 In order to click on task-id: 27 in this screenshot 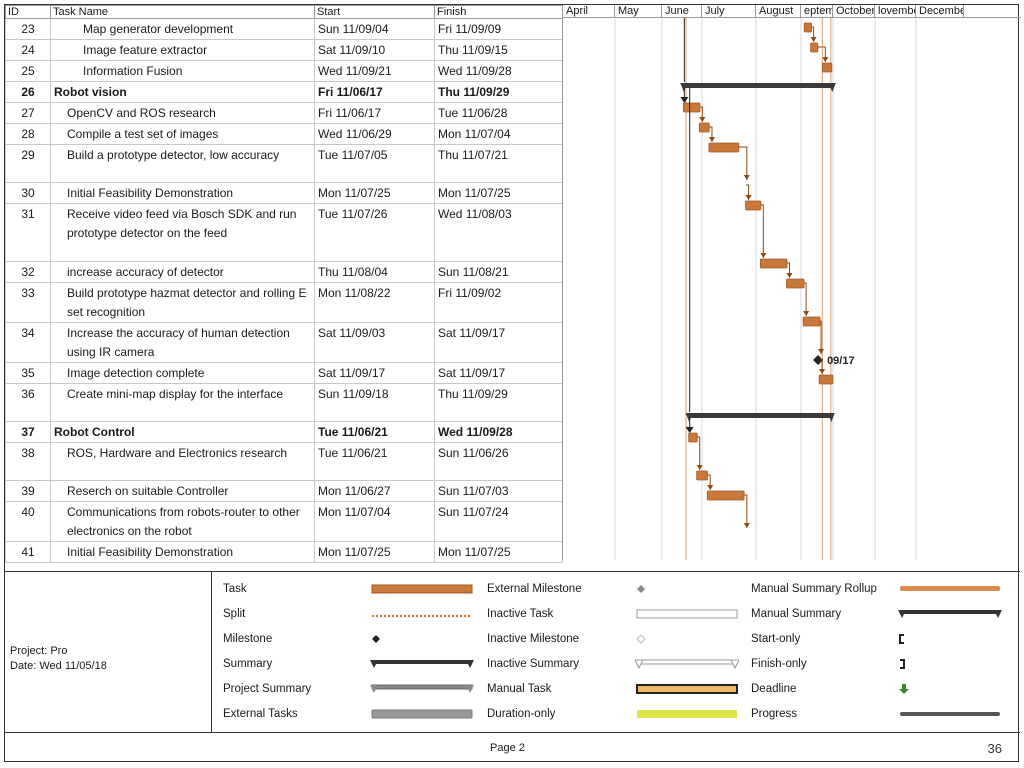, I will do `click(28, 113)`.